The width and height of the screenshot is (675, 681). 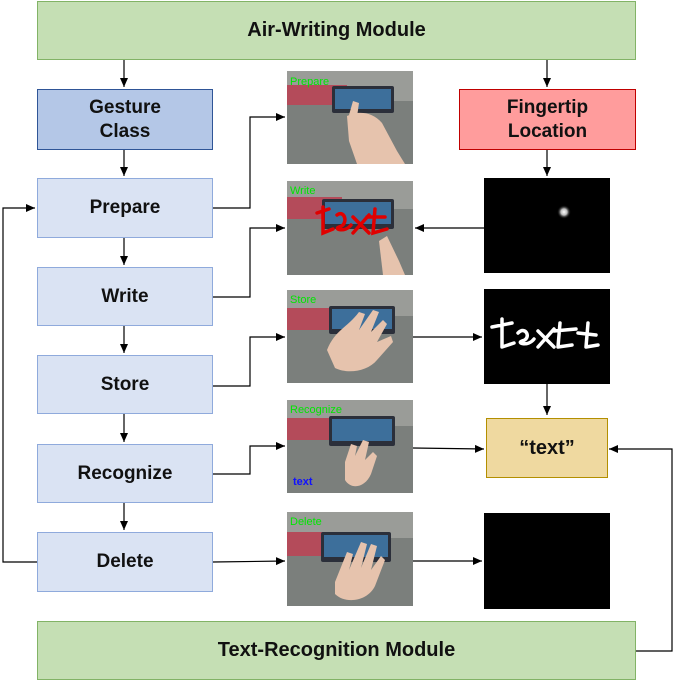 I want to click on recognized-result-label: “text”, so click(x=547, y=447).